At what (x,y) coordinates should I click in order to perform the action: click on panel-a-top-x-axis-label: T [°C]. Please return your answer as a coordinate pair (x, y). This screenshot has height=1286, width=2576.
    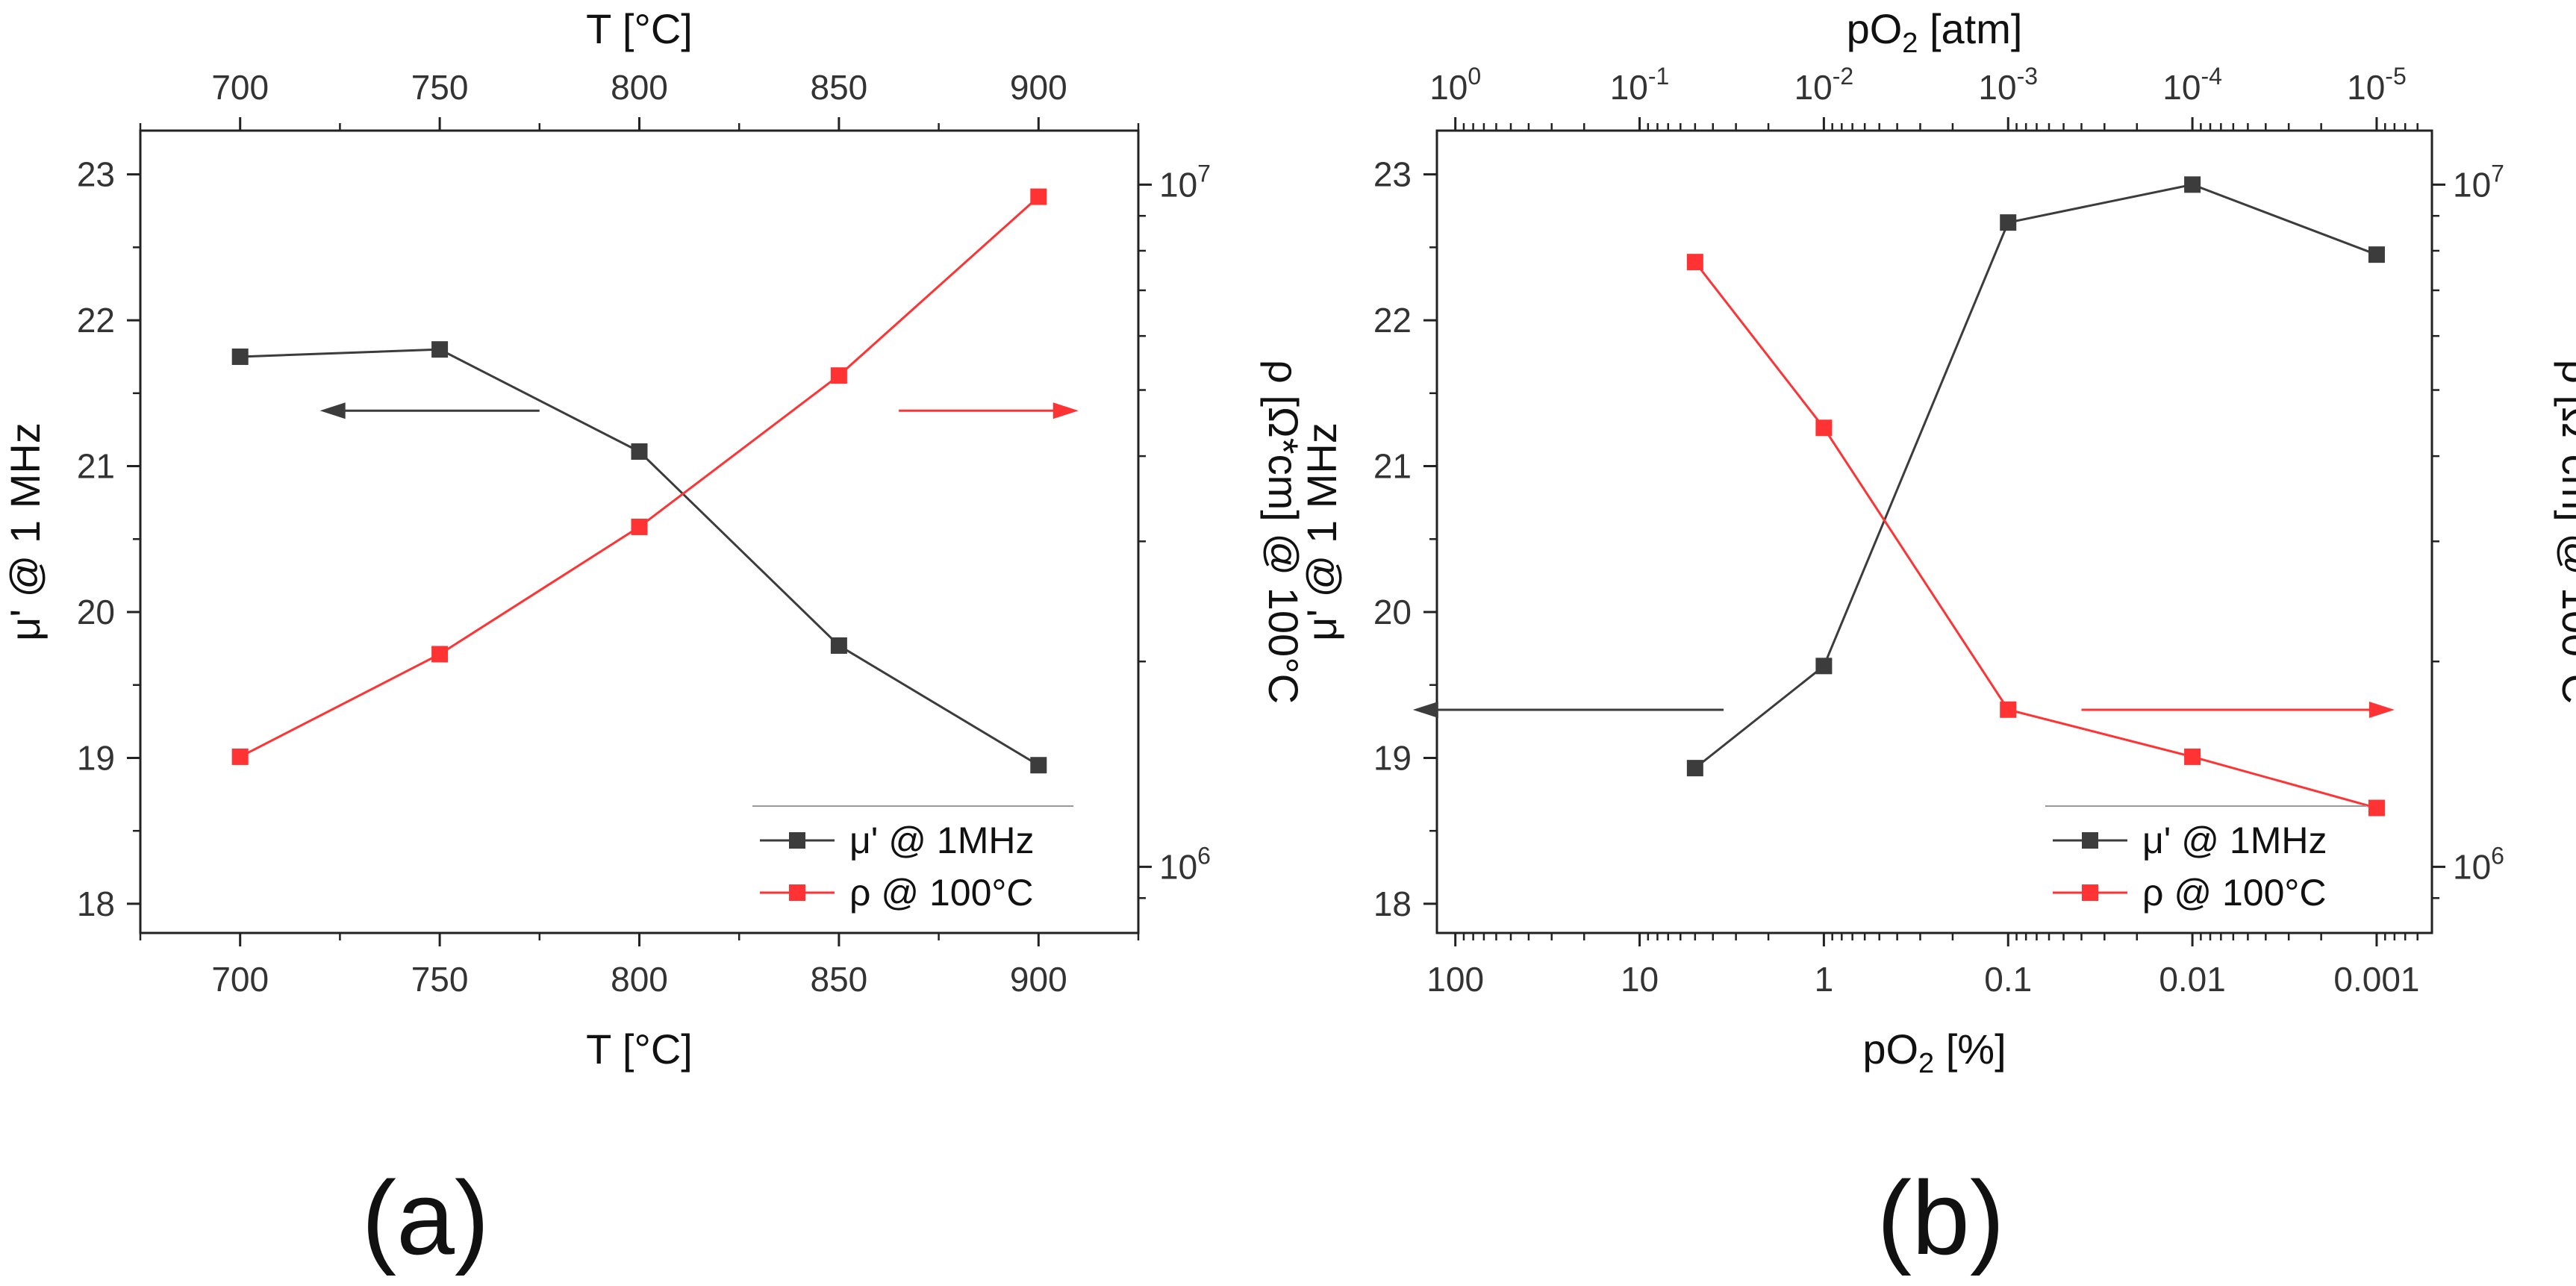
    Looking at the image, I should click on (639, 28).